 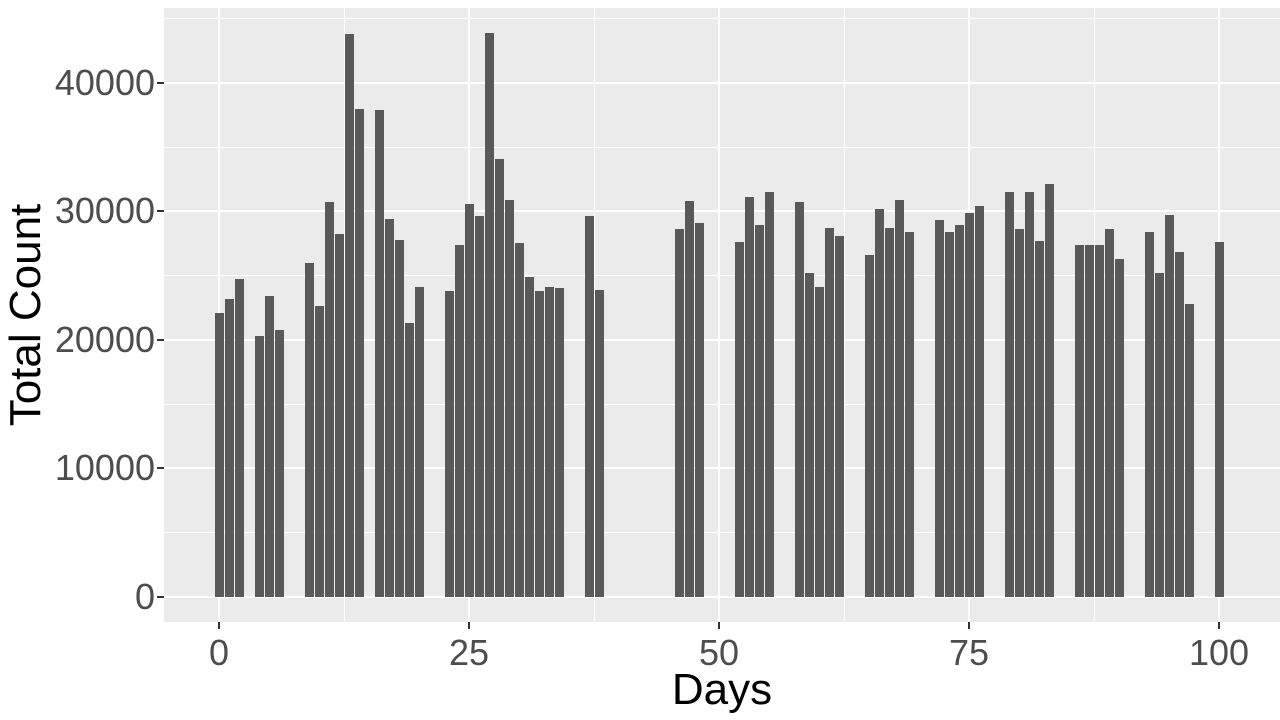 I want to click on y-axis-title: Total Count, so click(x=25, y=315).